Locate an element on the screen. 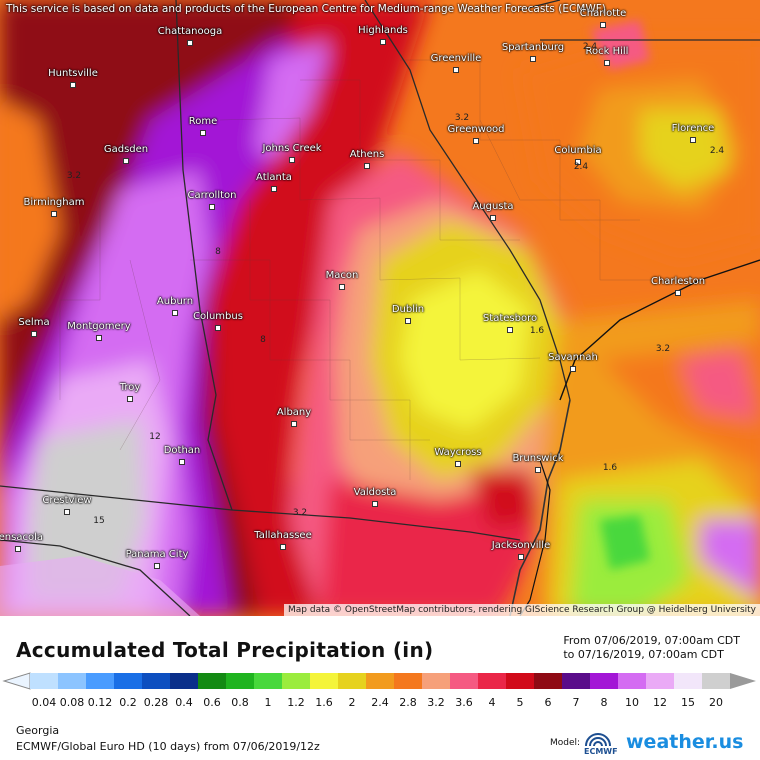 The image size is (760, 760). city-label: Highlands is located at coordinates (383, 30).